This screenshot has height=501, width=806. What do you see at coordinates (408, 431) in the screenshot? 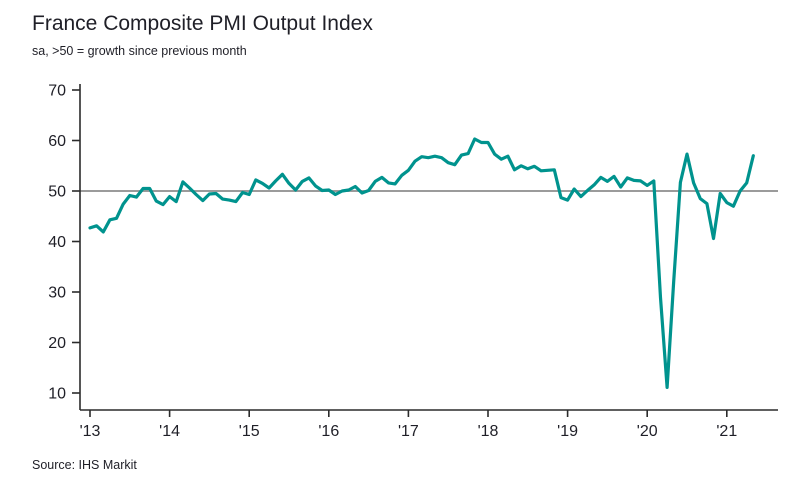
I see `x-tick-label: '17` at bounding box center [408, 431].